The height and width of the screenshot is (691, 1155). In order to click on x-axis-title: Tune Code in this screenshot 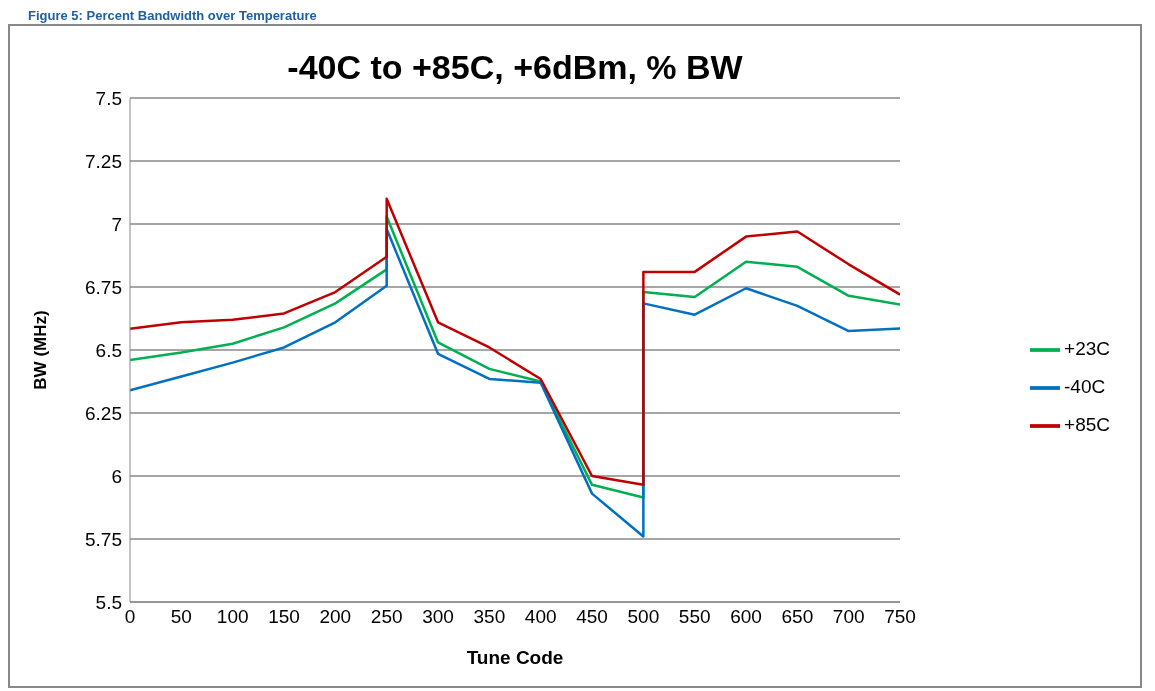, I will do `click(515, 657)`.